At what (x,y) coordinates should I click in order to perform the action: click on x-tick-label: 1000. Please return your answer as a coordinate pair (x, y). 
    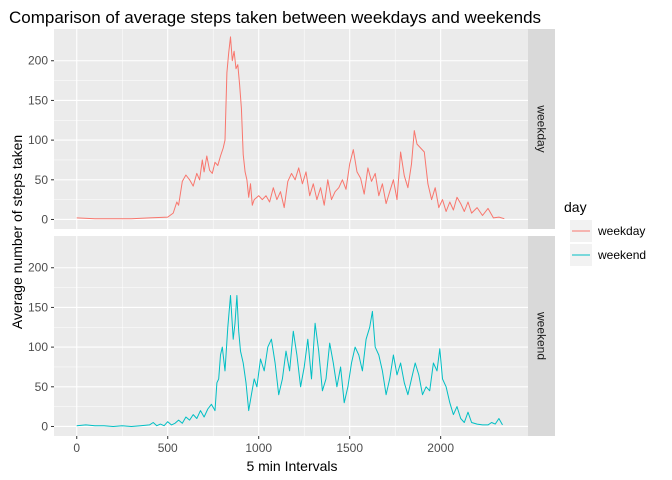
    Looking at the image, I should click on (258, 448).